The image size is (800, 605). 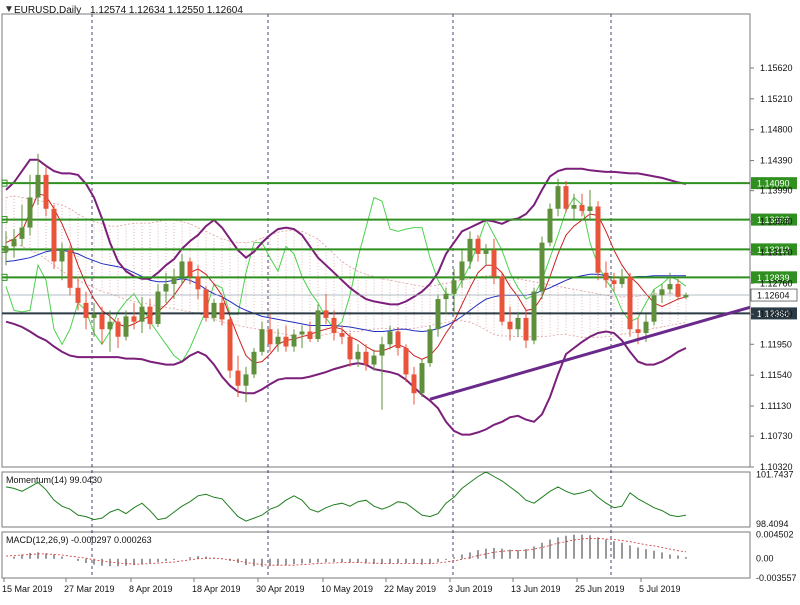 What do you see at coordinates (470, 589) in the screenshot?
I see `x-tick-label: 3 Jun 2019` at bounding box center [470, 589].